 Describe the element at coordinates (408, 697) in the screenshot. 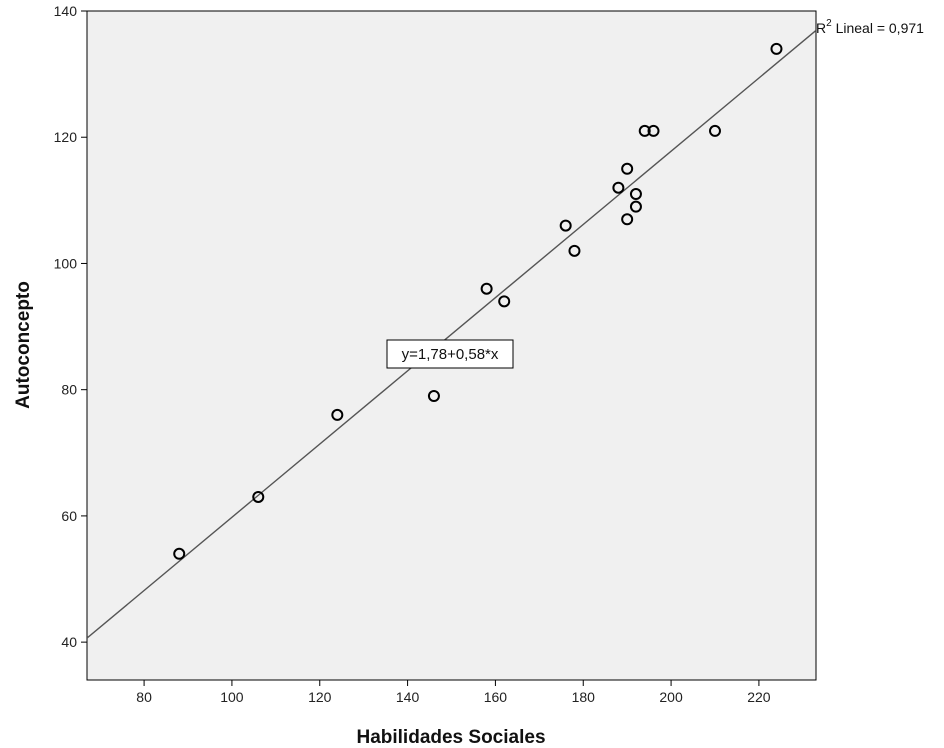

I see `x-tick-label: 140` at that location.